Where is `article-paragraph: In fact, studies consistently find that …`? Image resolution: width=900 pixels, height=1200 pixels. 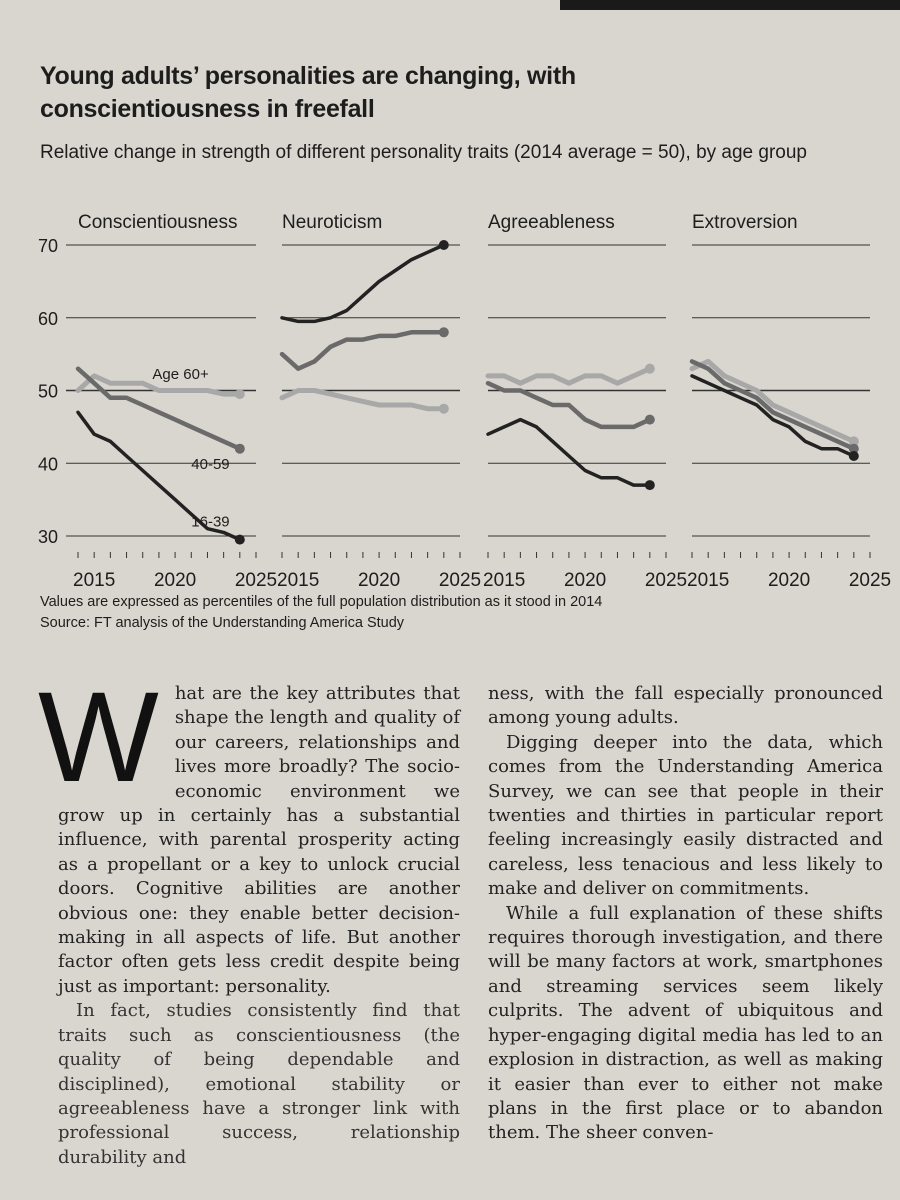 article-paragraph: In fact, studies consistently find that … is located at coordinates (259, 1084).